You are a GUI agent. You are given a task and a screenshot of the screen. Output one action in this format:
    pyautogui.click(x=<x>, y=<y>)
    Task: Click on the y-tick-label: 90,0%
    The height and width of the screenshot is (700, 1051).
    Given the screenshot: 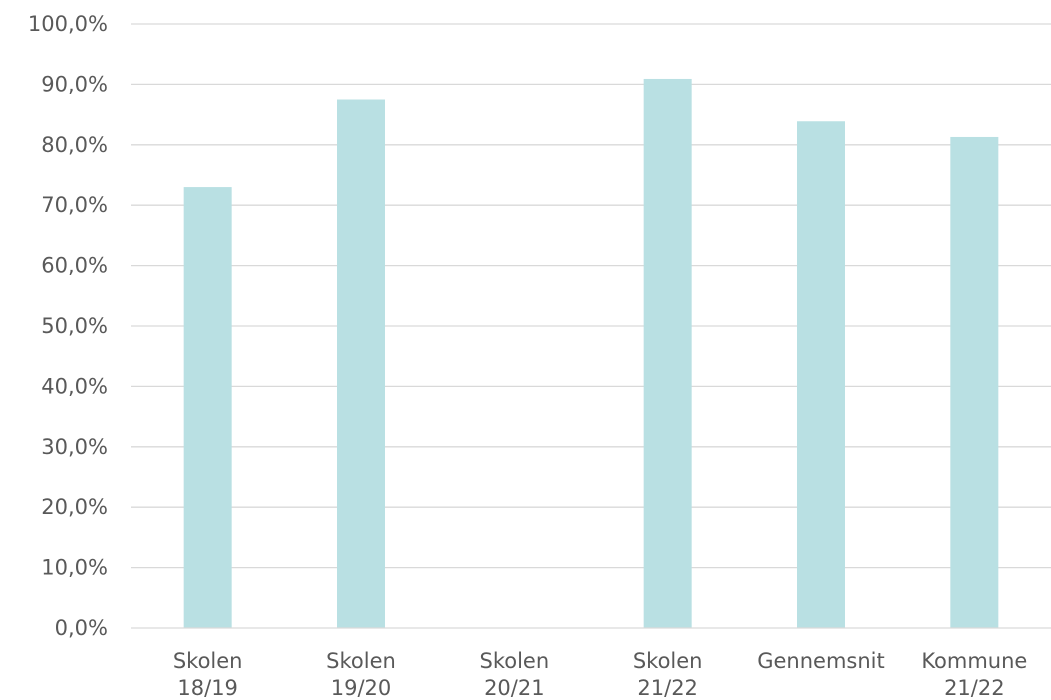 What is the action you would take?
    pyautogui.click(x=74, y=84)
    